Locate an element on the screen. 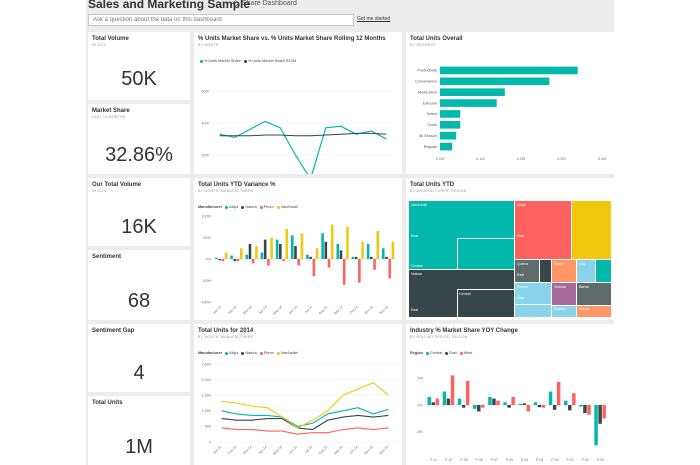 The width and height of the screenshot is (700, 465). tile-total-volume: Total Volume IN 2014 50K is located at coordinates (139, 66).